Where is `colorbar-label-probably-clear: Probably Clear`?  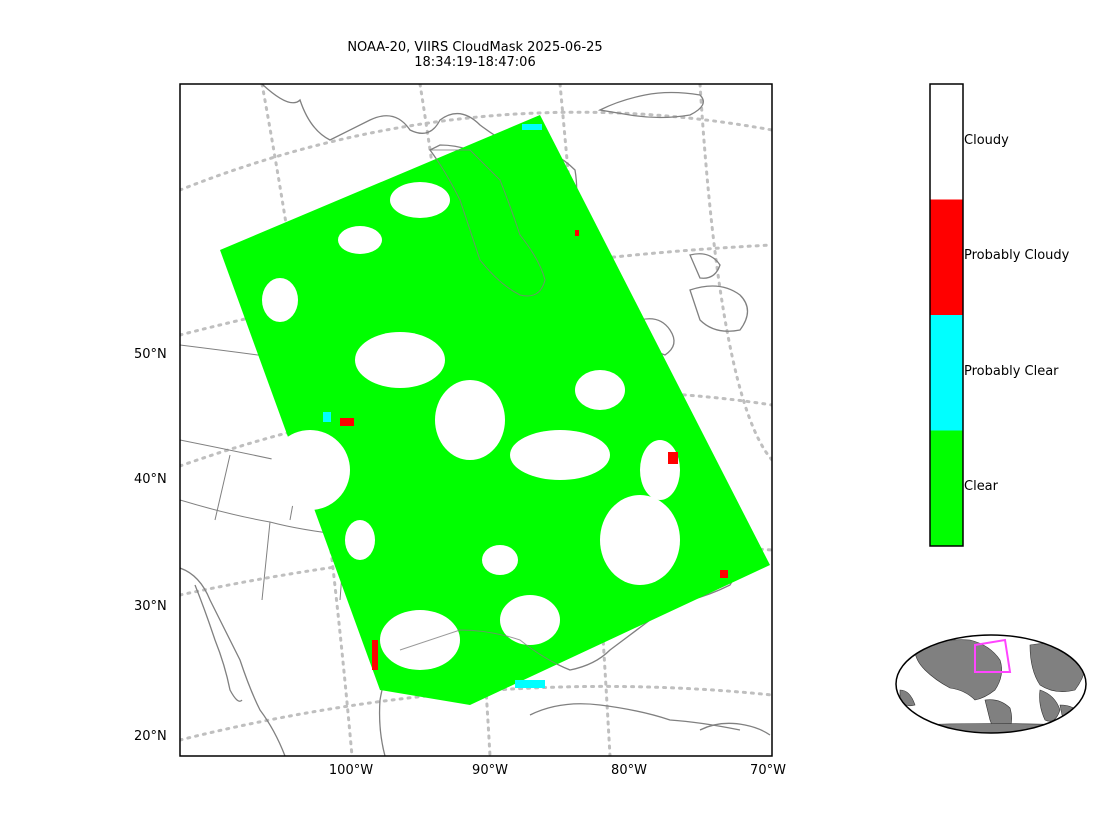 colorbar-label-probably-clear: Probably Clear is located at coordinates (1011, 371).